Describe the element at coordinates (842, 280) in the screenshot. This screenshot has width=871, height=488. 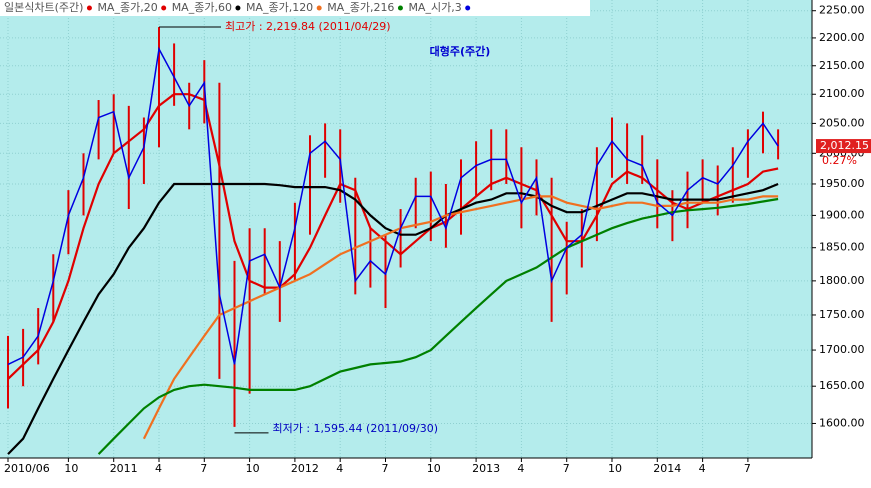
I see `y-tick-label: 1800.00` at that location.